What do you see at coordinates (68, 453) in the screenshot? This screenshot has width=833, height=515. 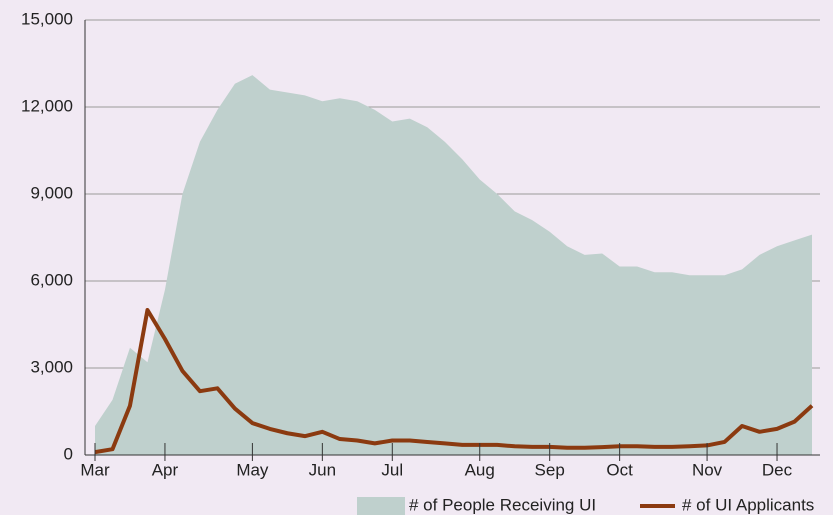 I see `y-tick-label: 0` at bounding box center [68, 453].